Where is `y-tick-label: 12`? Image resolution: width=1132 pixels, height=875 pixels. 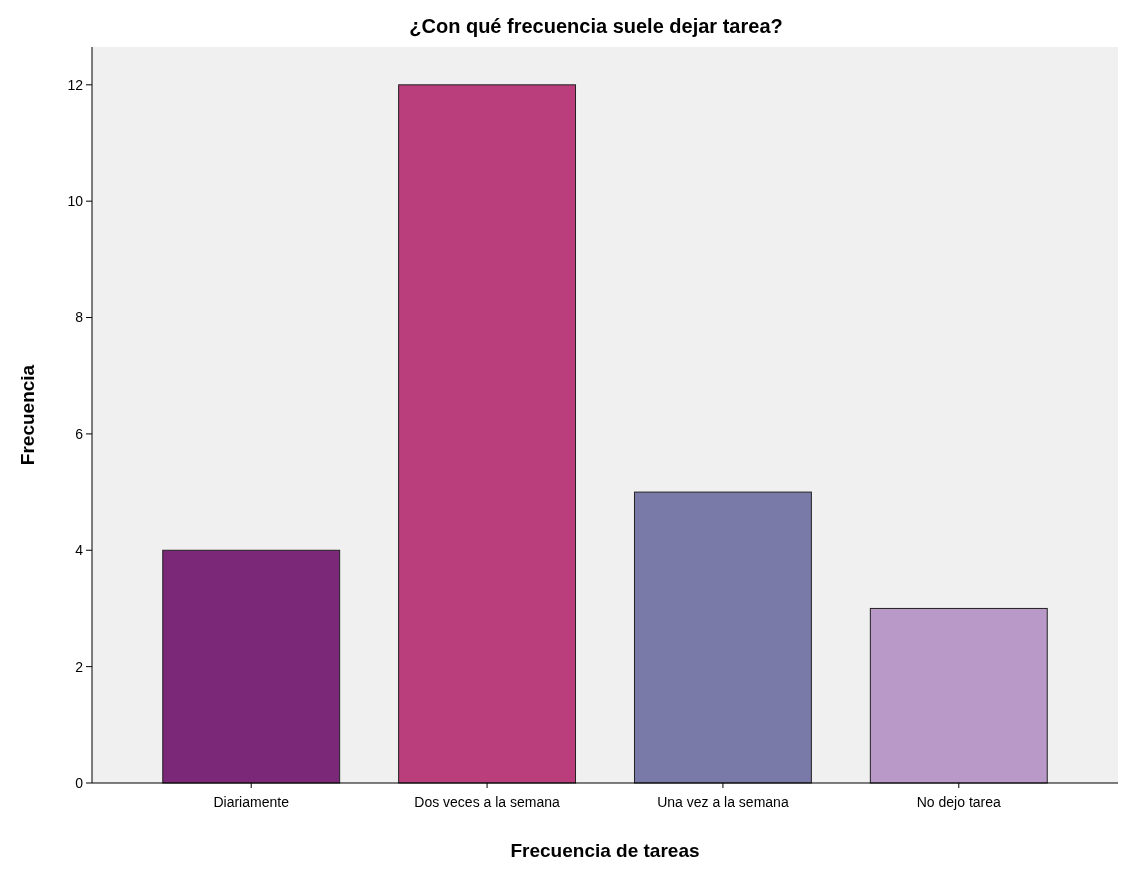
y-tick-label: 12 is located at coordinates (75, 84).